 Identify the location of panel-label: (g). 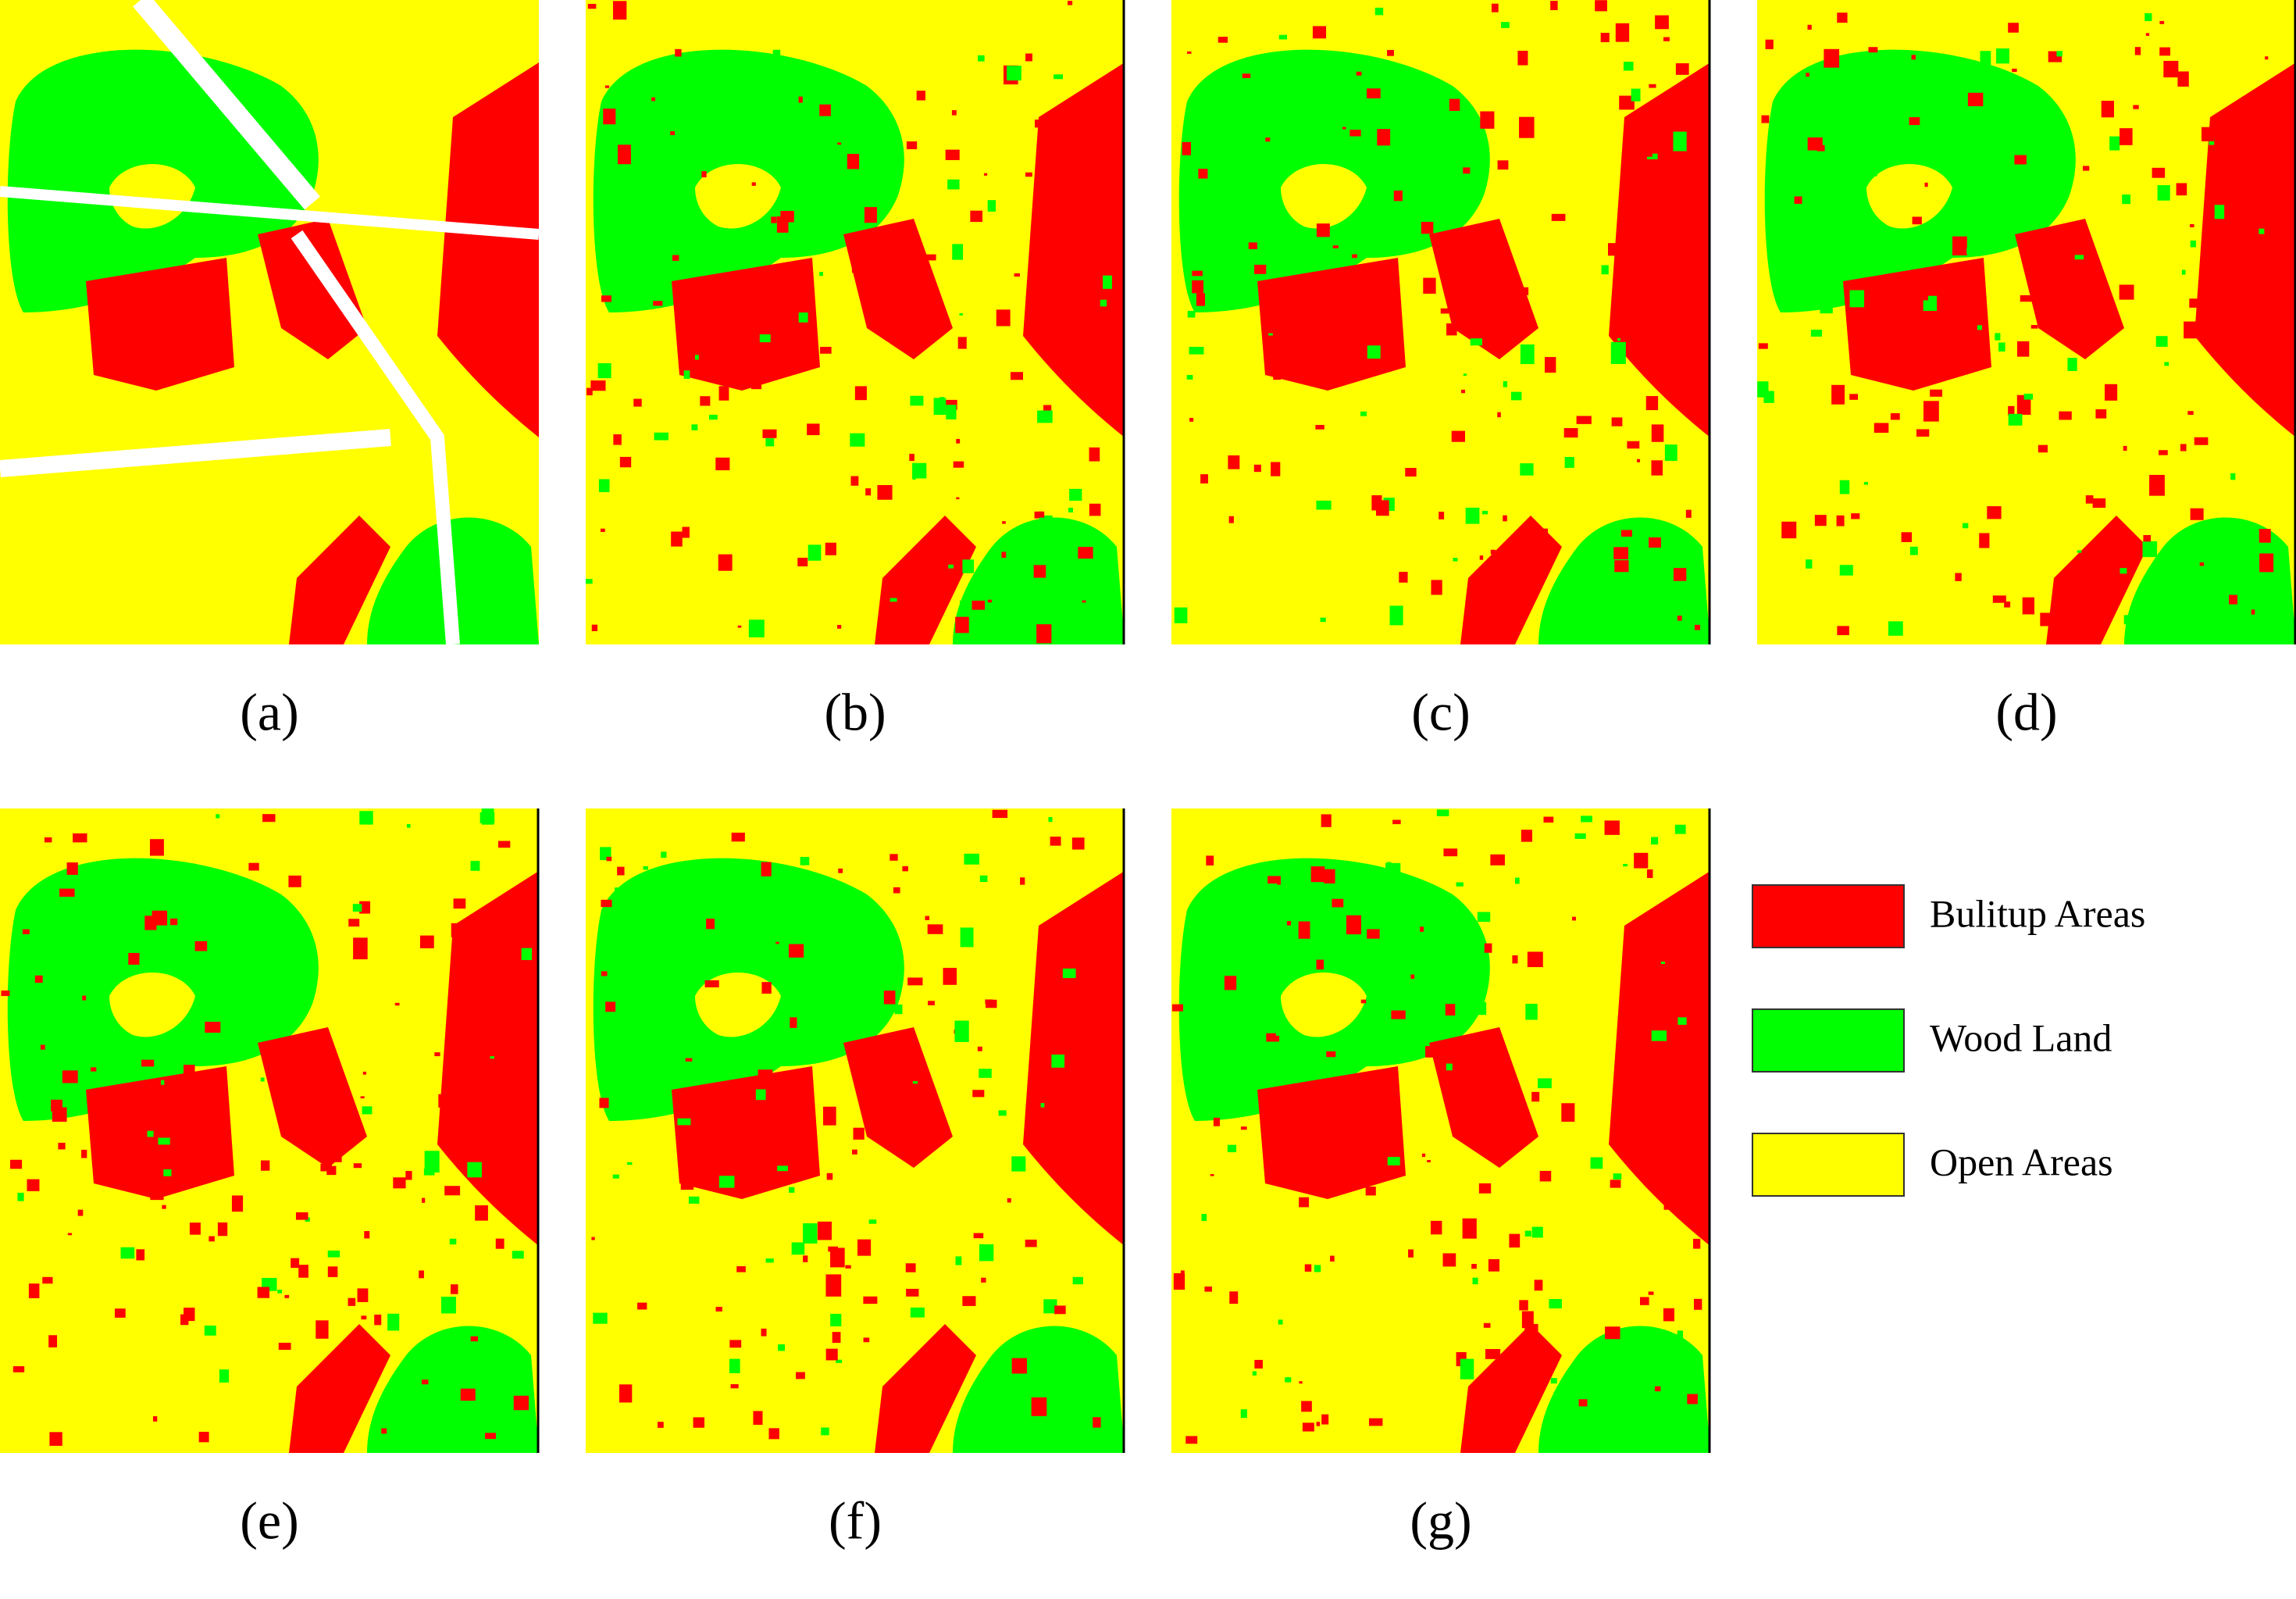
(1440, 1521).